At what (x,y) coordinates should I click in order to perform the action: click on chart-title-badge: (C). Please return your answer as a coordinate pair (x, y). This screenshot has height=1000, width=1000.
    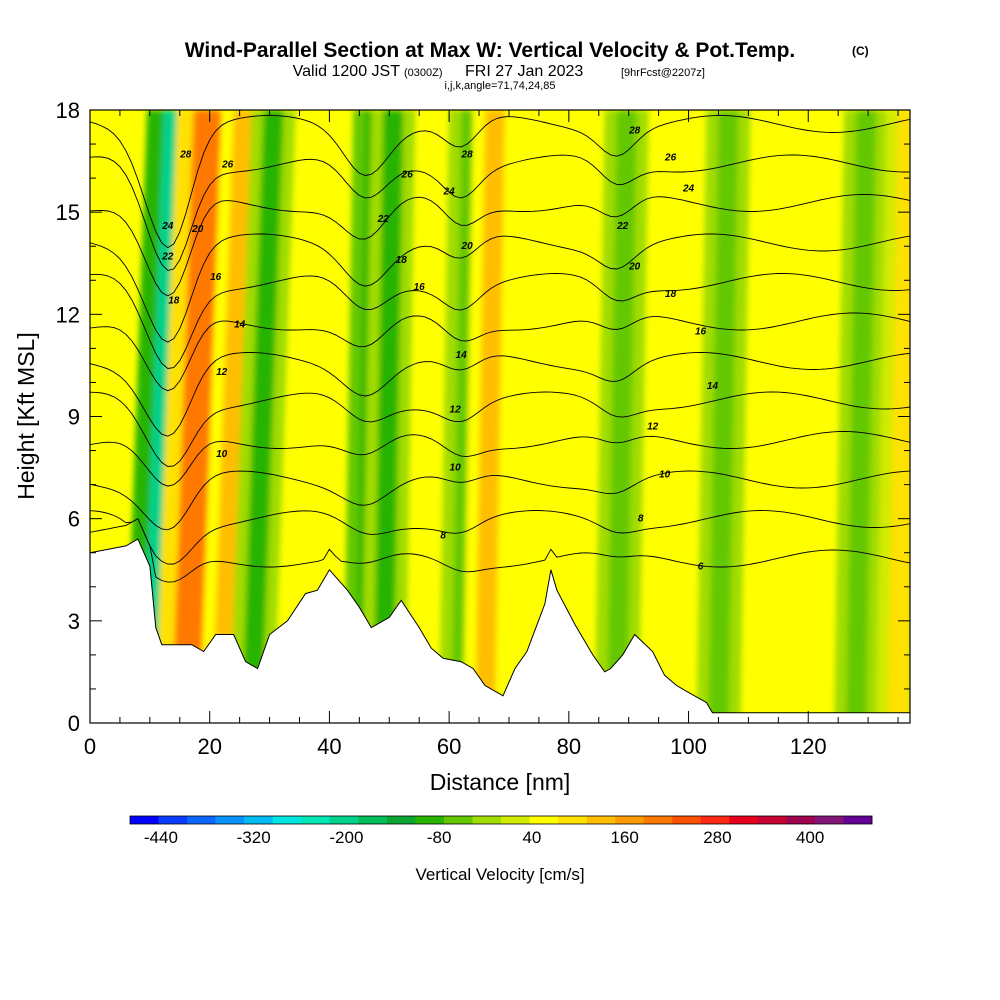
    Looking at the image, I should click on (860, 51).